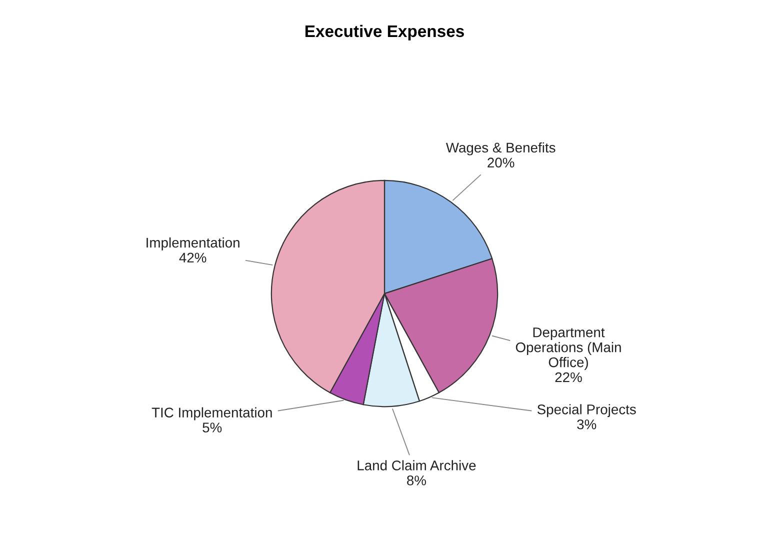 This screenshot has height=544, width=769. Describe the element at coordinates (501, 163) in the screenshot. I see `data-label: 20%` at that location.